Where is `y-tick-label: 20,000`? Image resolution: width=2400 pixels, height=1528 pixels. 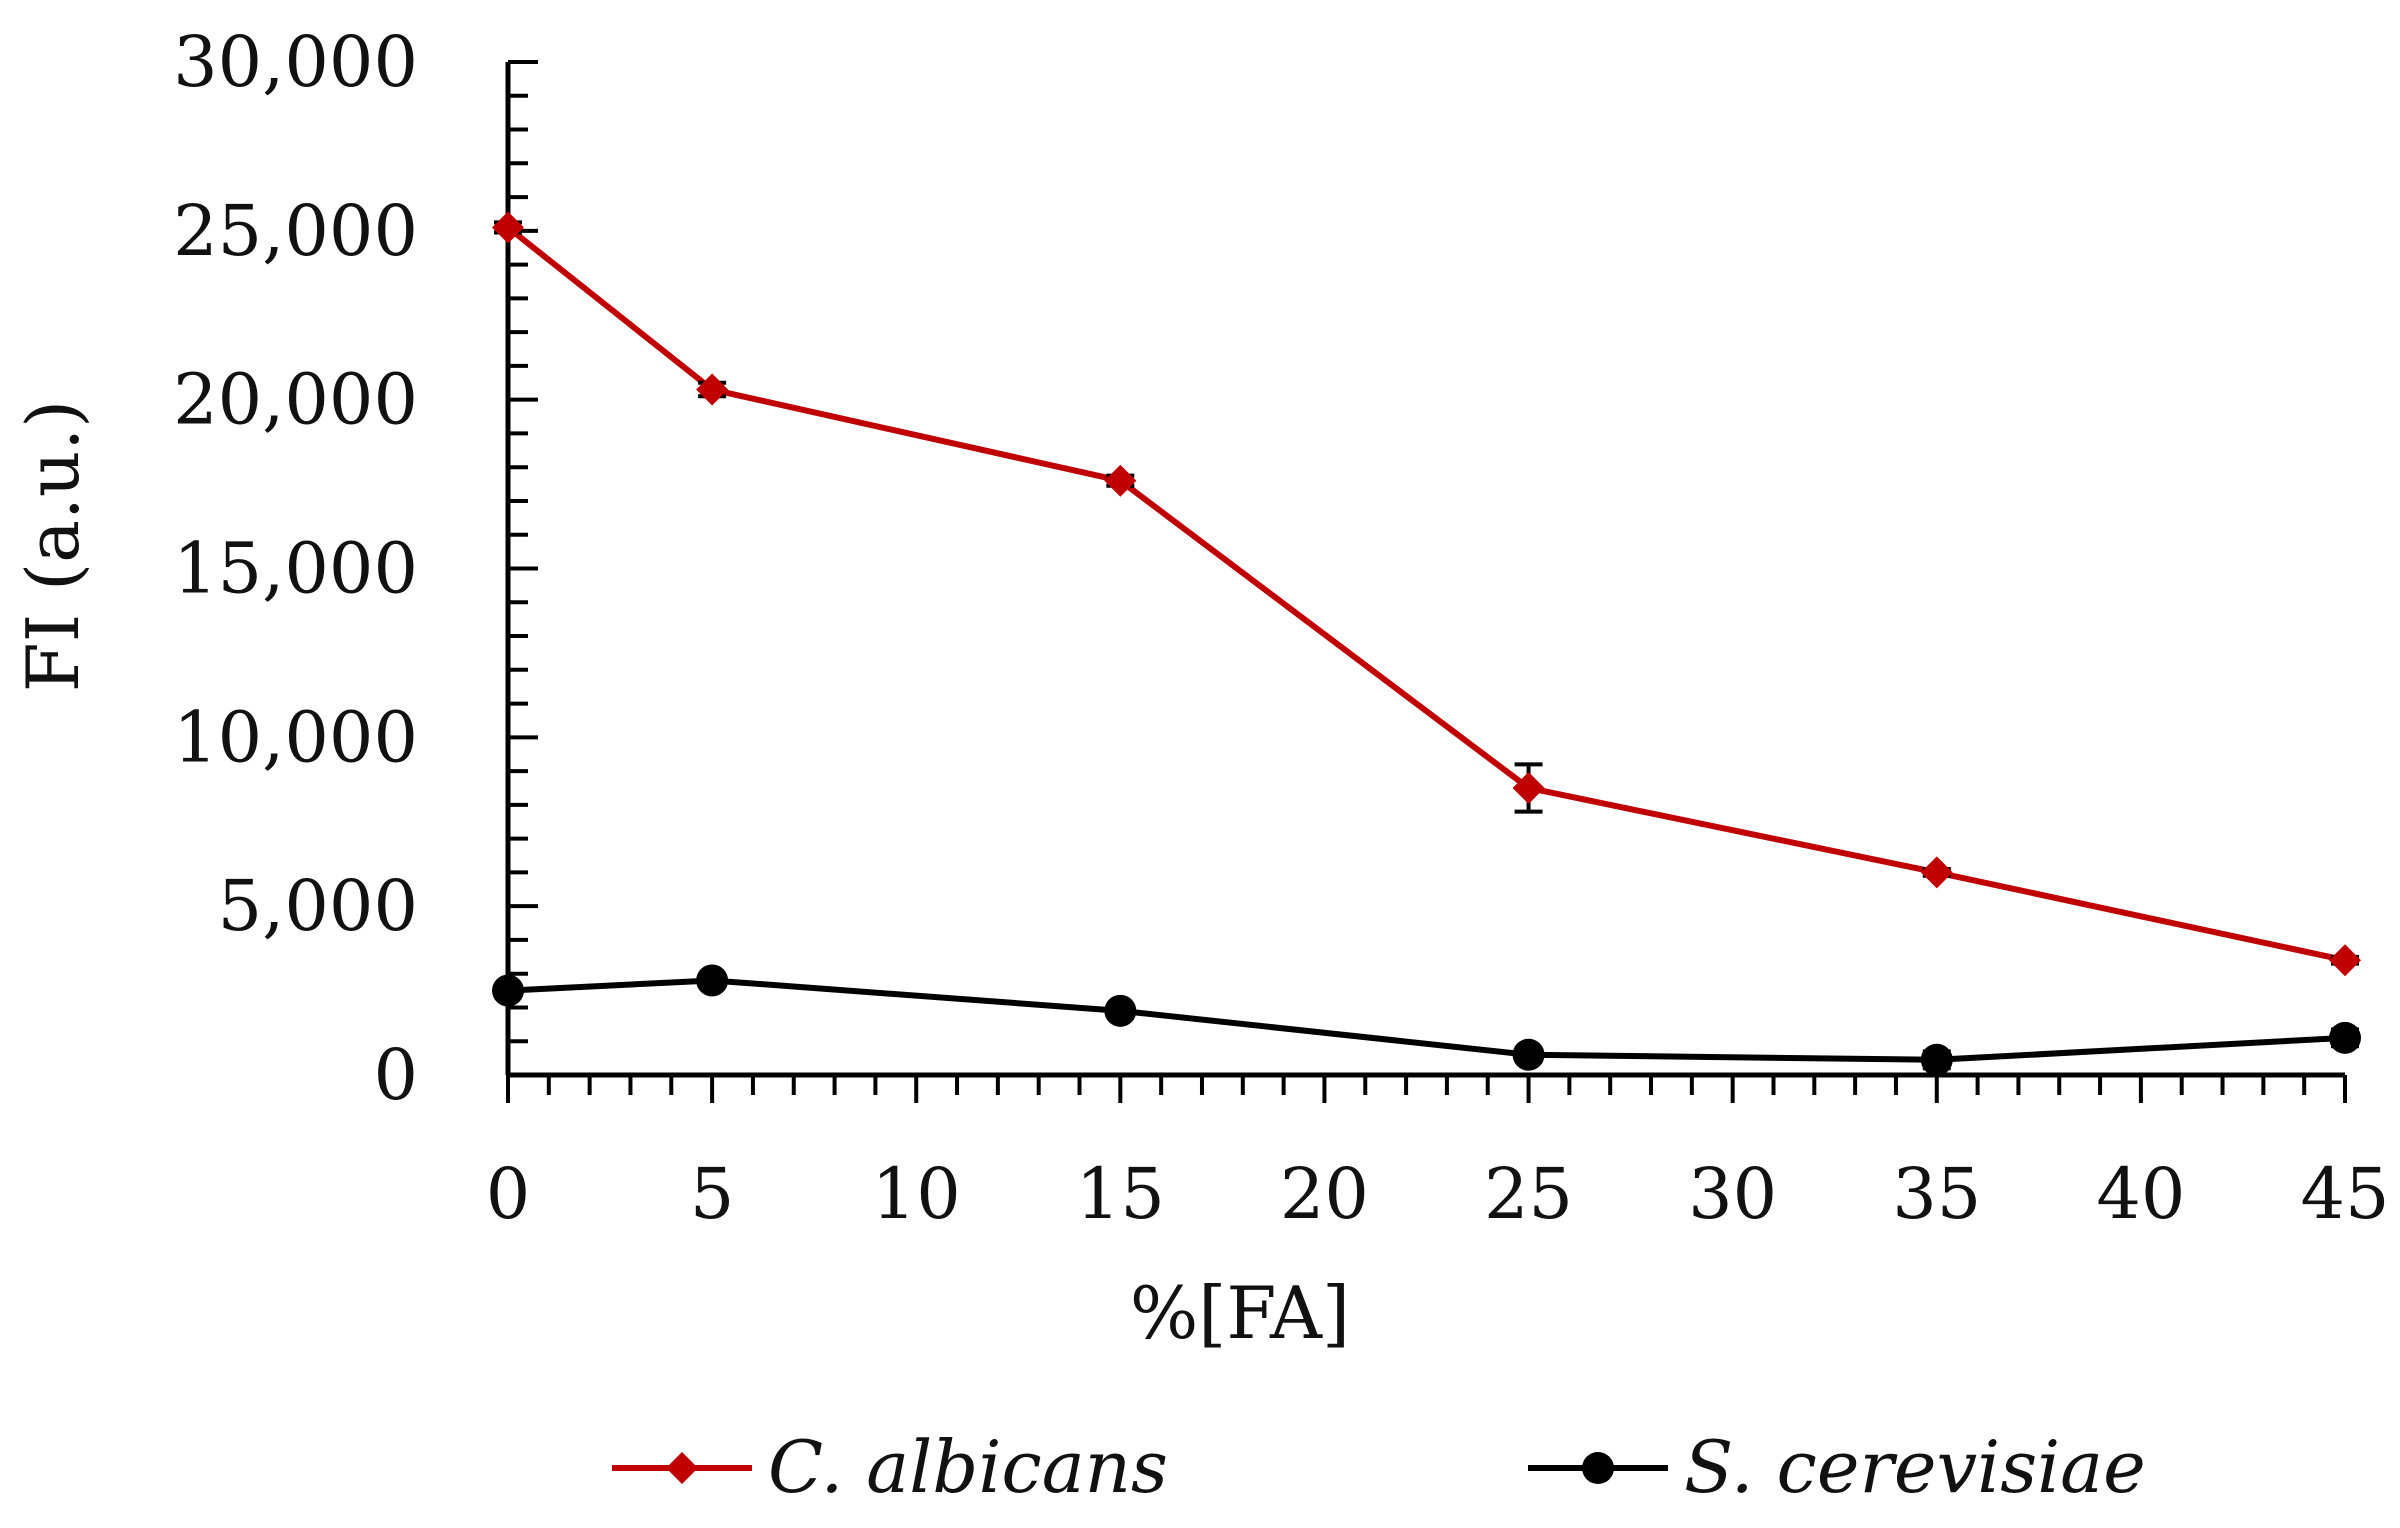 y-tick-label: 20,000 is located at coordinates (295, 400).